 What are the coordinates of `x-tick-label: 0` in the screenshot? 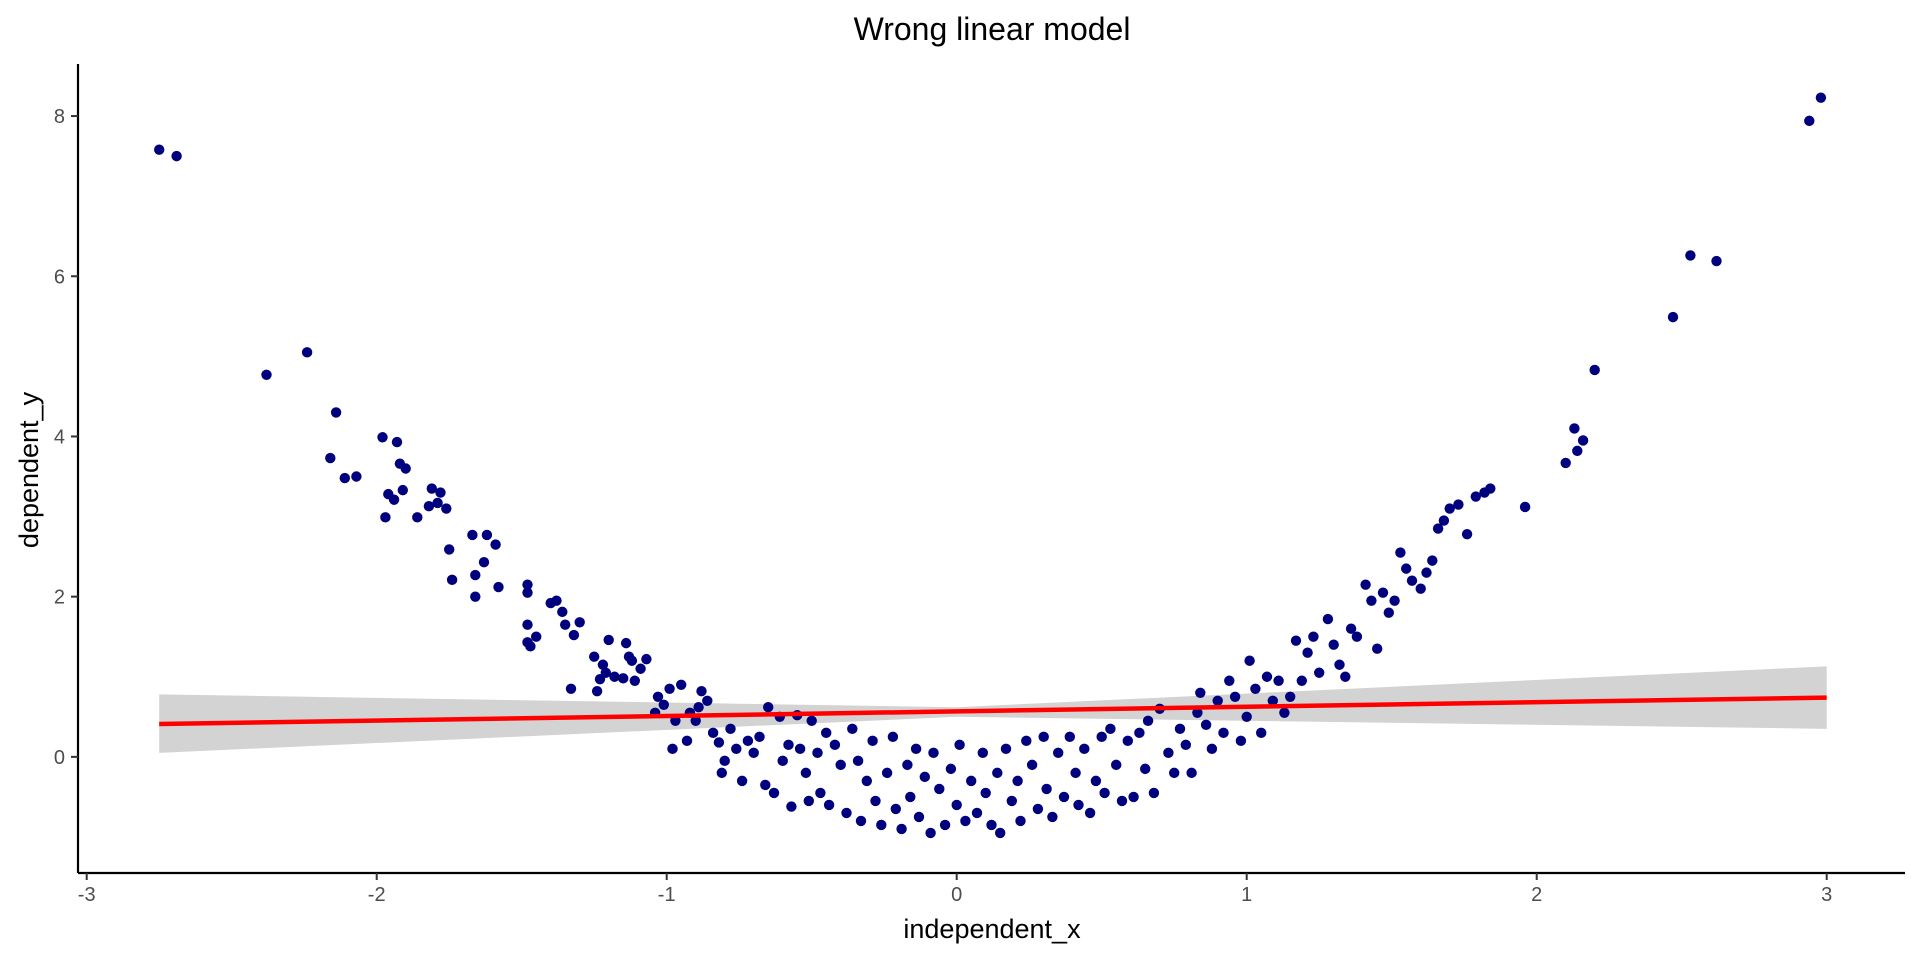 It's located at (956, 895).